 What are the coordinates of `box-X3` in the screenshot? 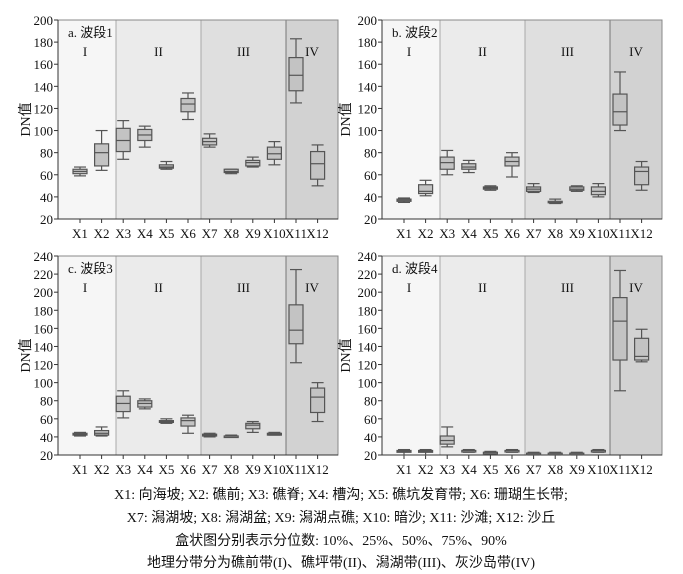 It's located at (123, 140).